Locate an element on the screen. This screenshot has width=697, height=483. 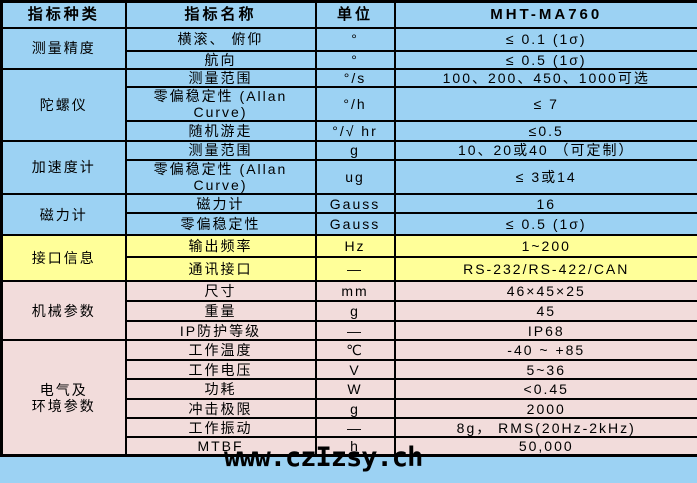
value-cell: 8g， RMS(20Hz-2kHz) is located at coordinates (545, 428).